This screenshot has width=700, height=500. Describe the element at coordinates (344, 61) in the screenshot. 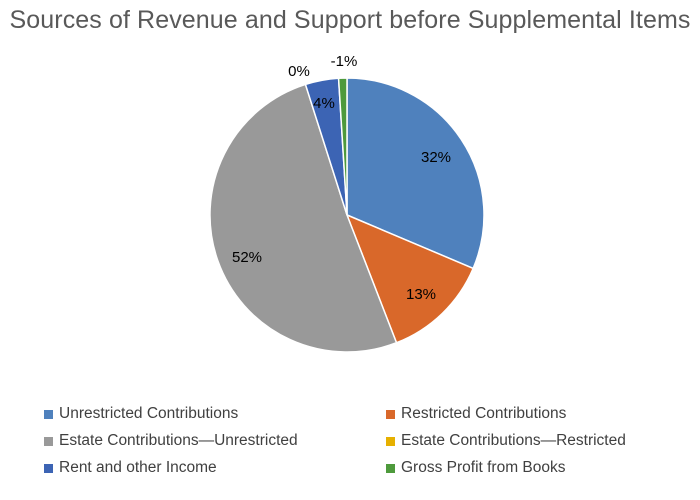

I see `slice-data-label: -1%` at that location.